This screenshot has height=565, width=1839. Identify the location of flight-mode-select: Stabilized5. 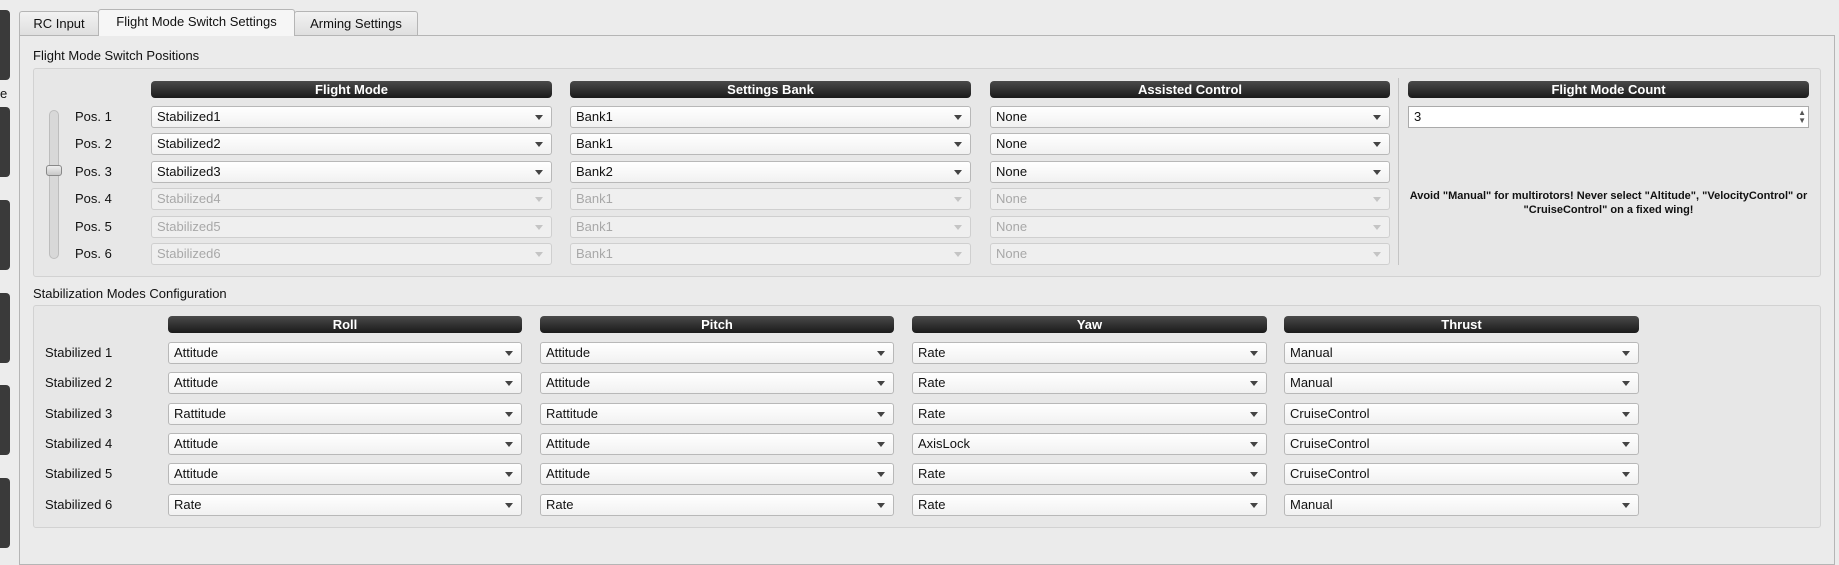
(351, 226).